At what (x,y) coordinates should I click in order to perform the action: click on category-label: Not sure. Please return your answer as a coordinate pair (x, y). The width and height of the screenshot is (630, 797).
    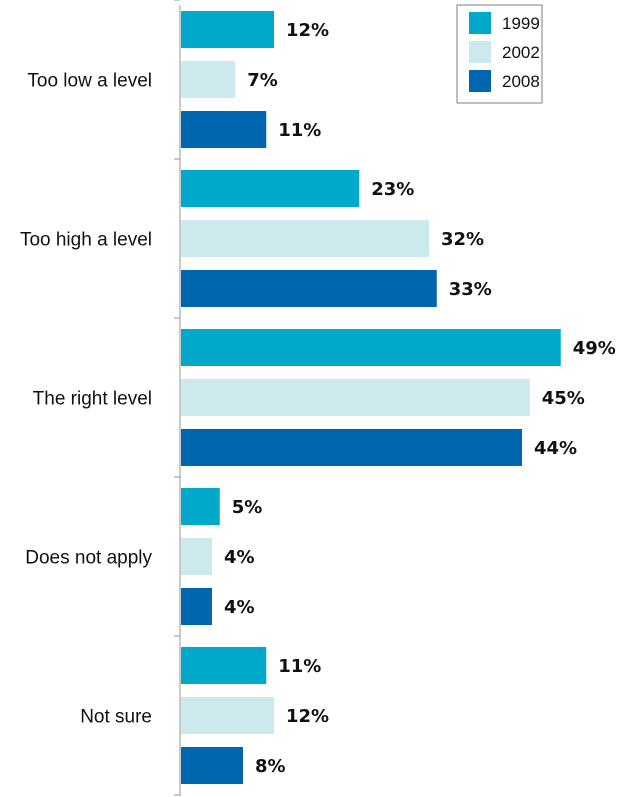
    Looking at the image, I should click on (116, 717).